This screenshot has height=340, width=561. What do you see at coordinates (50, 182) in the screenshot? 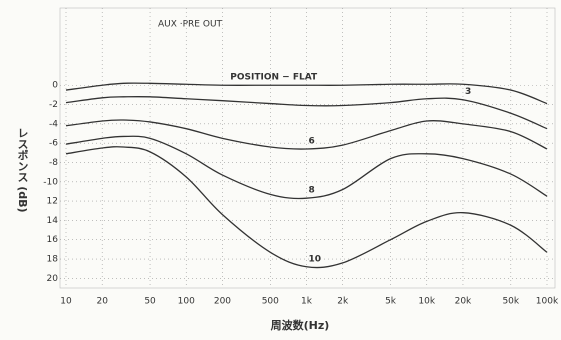
I see `y-tick-label: -10` at bounding box center [50, 182].